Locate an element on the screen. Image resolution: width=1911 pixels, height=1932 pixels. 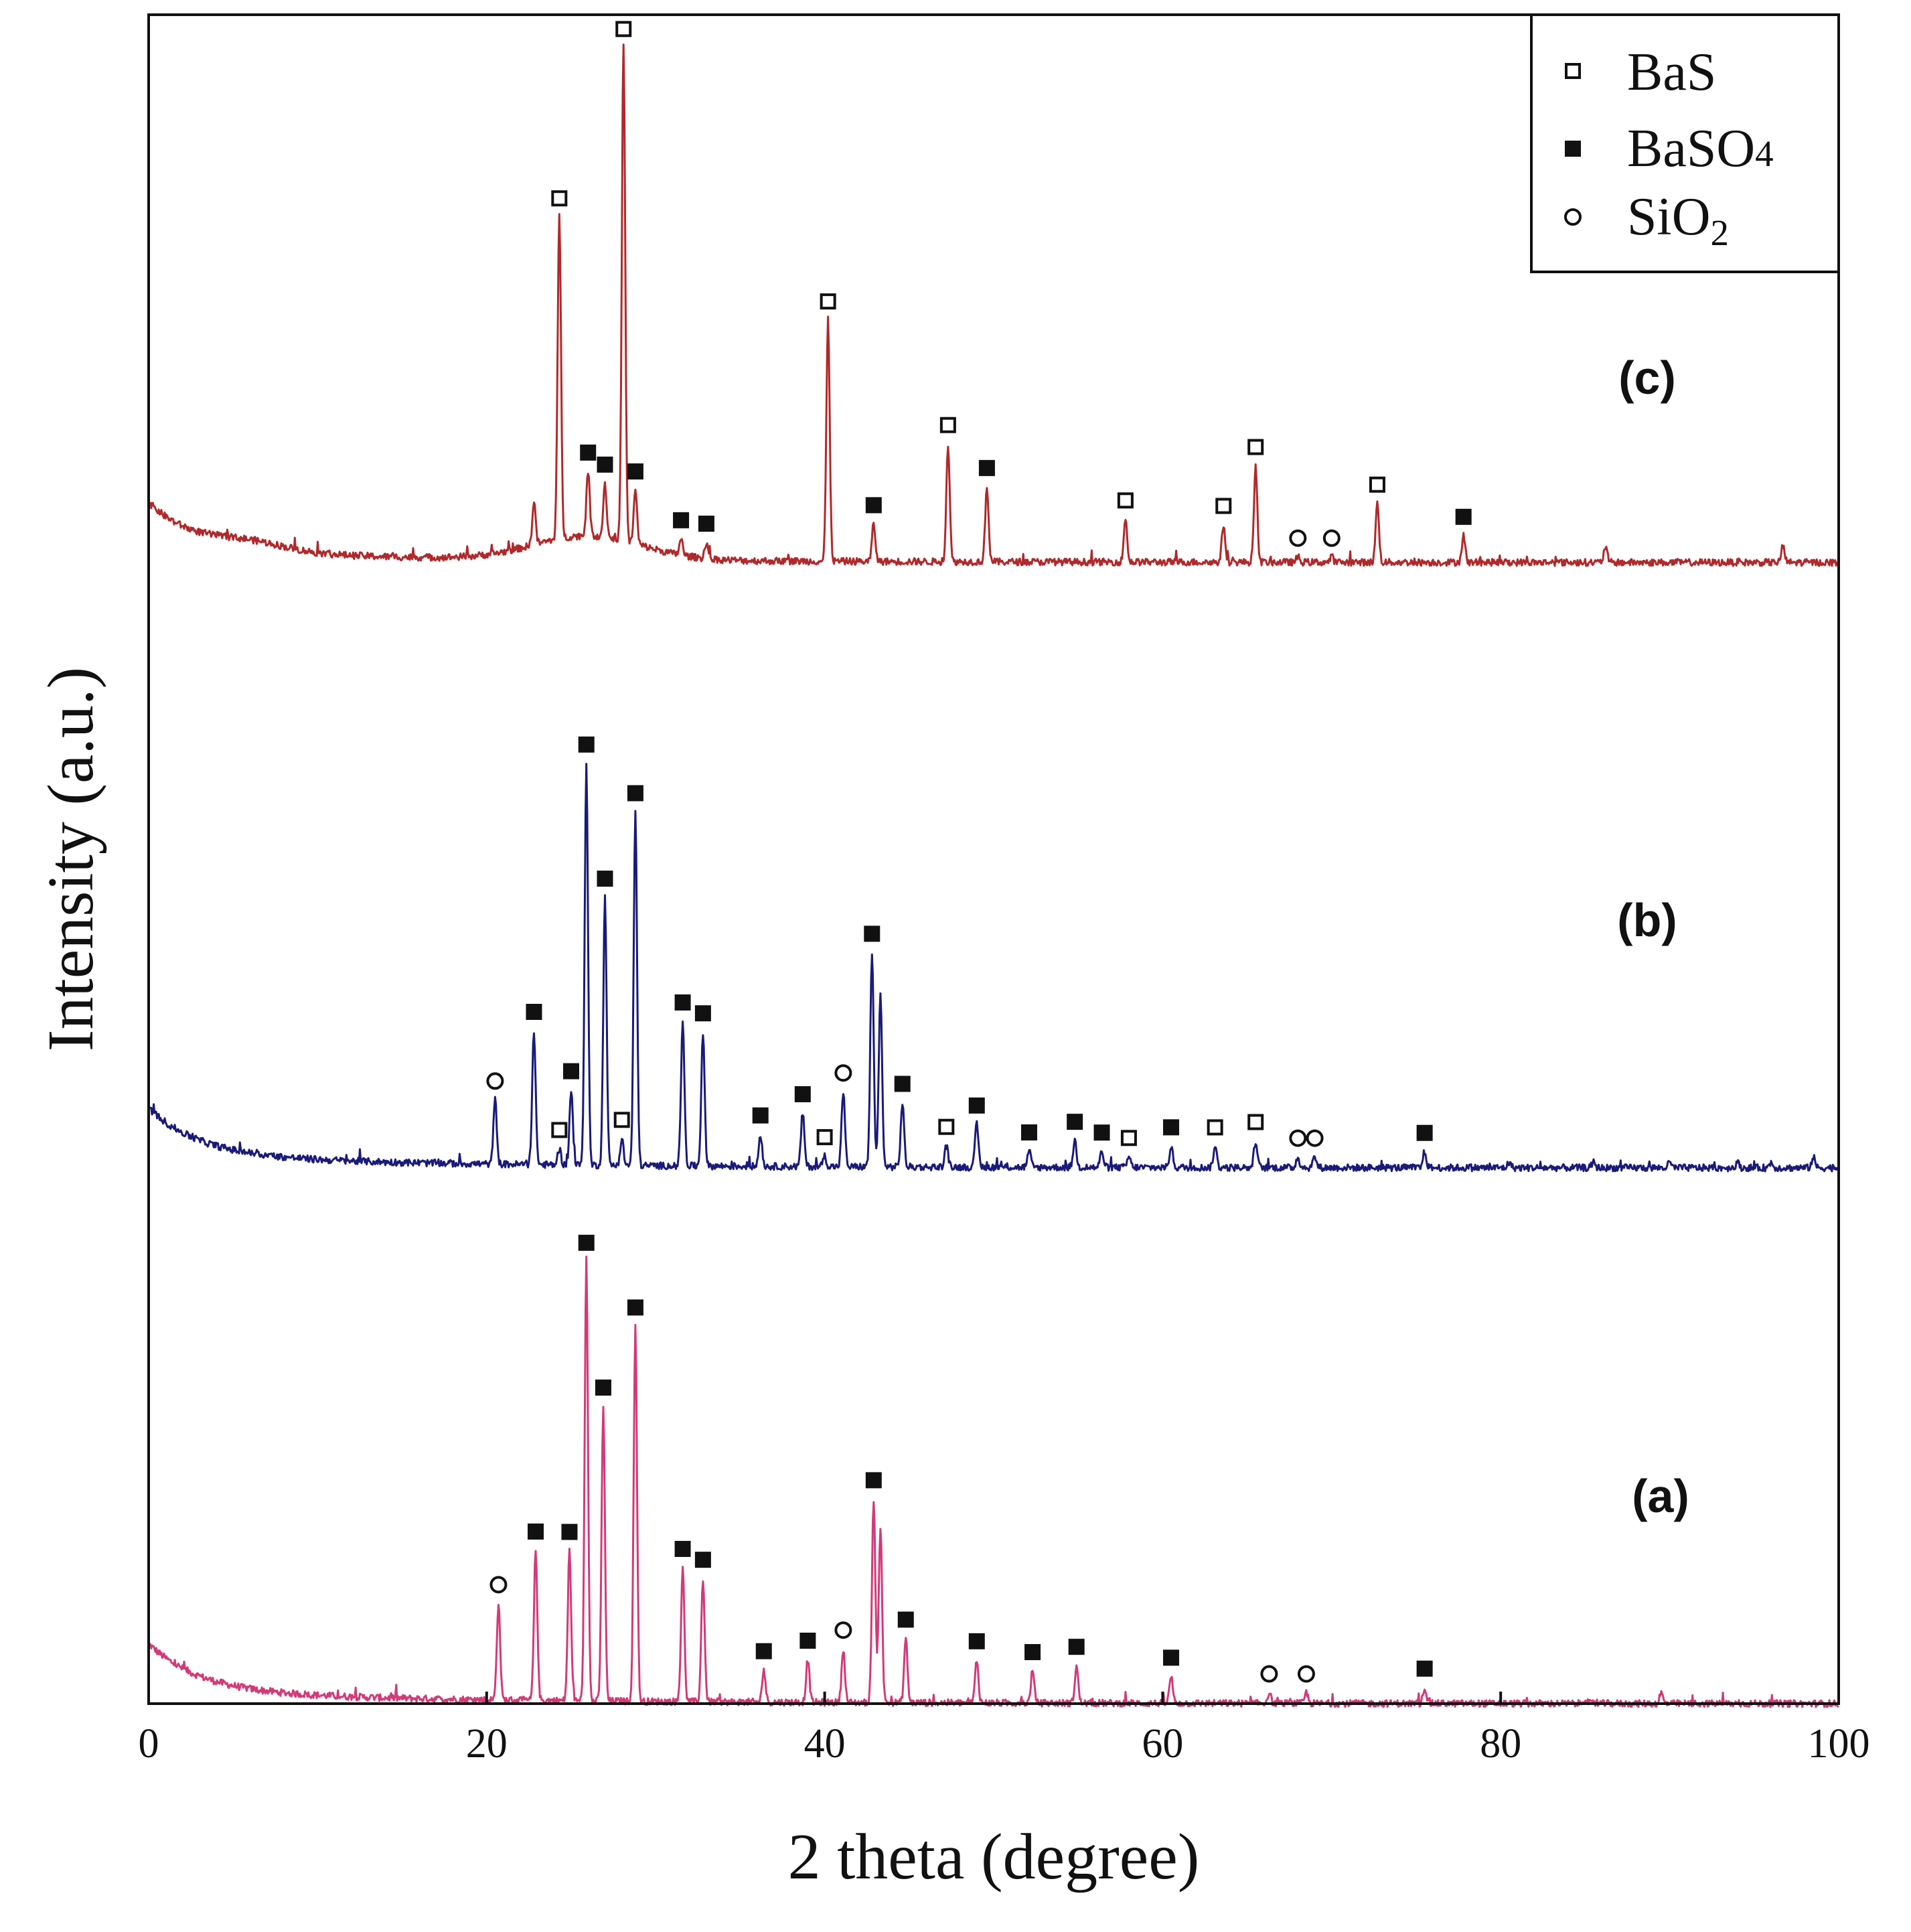
legend-baso4-marker is located at coordinates (1573, 149).